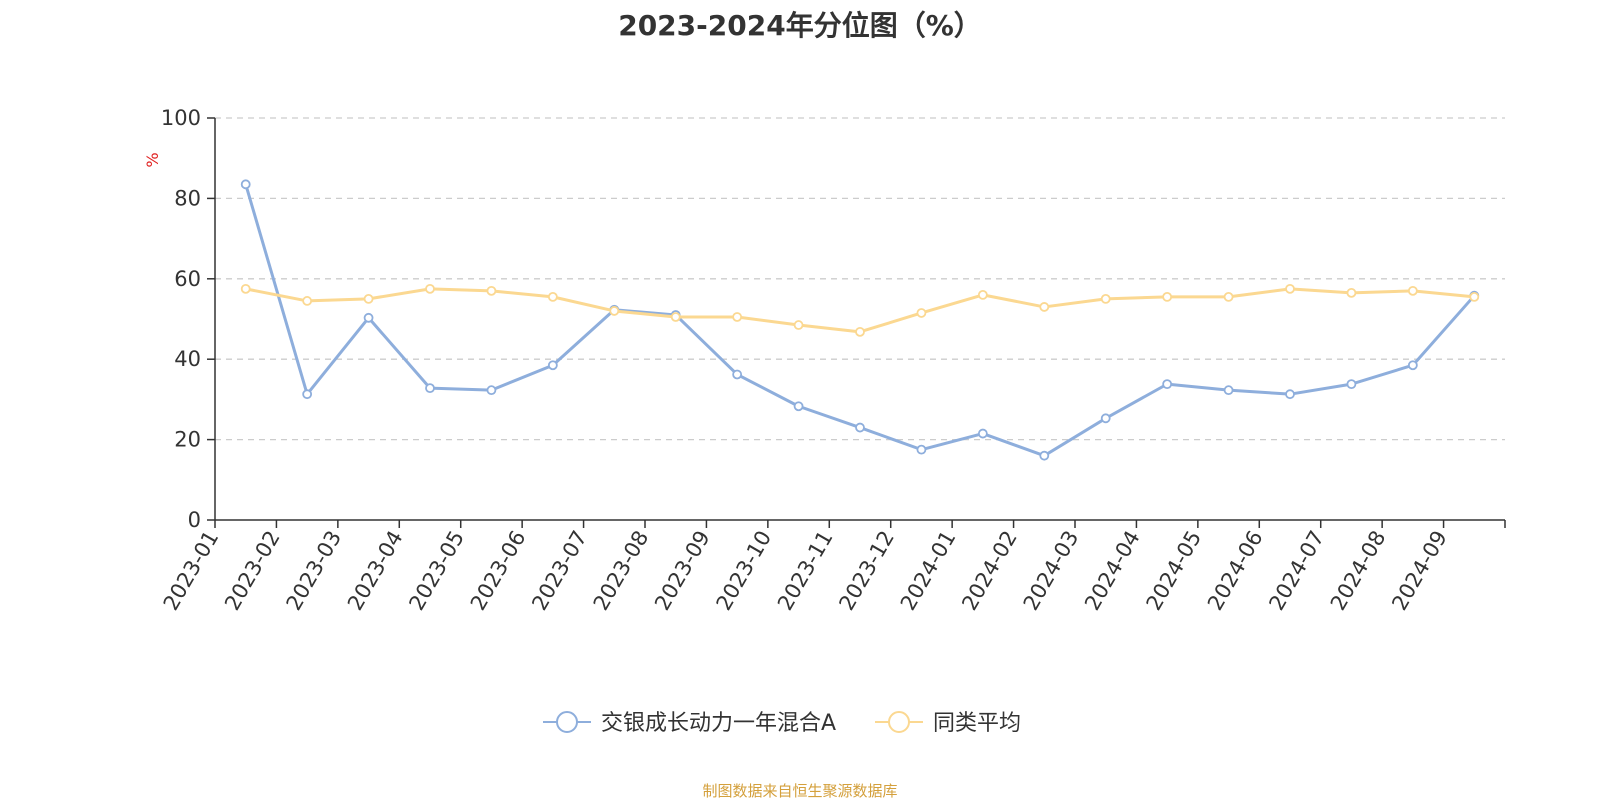 The image size is (1600, 801). What do you see at coordinates (800, 791) in the screenshot?
I see `source-note: 制图数据来自恒生聚源数据库` at bounding box center [800, 791].